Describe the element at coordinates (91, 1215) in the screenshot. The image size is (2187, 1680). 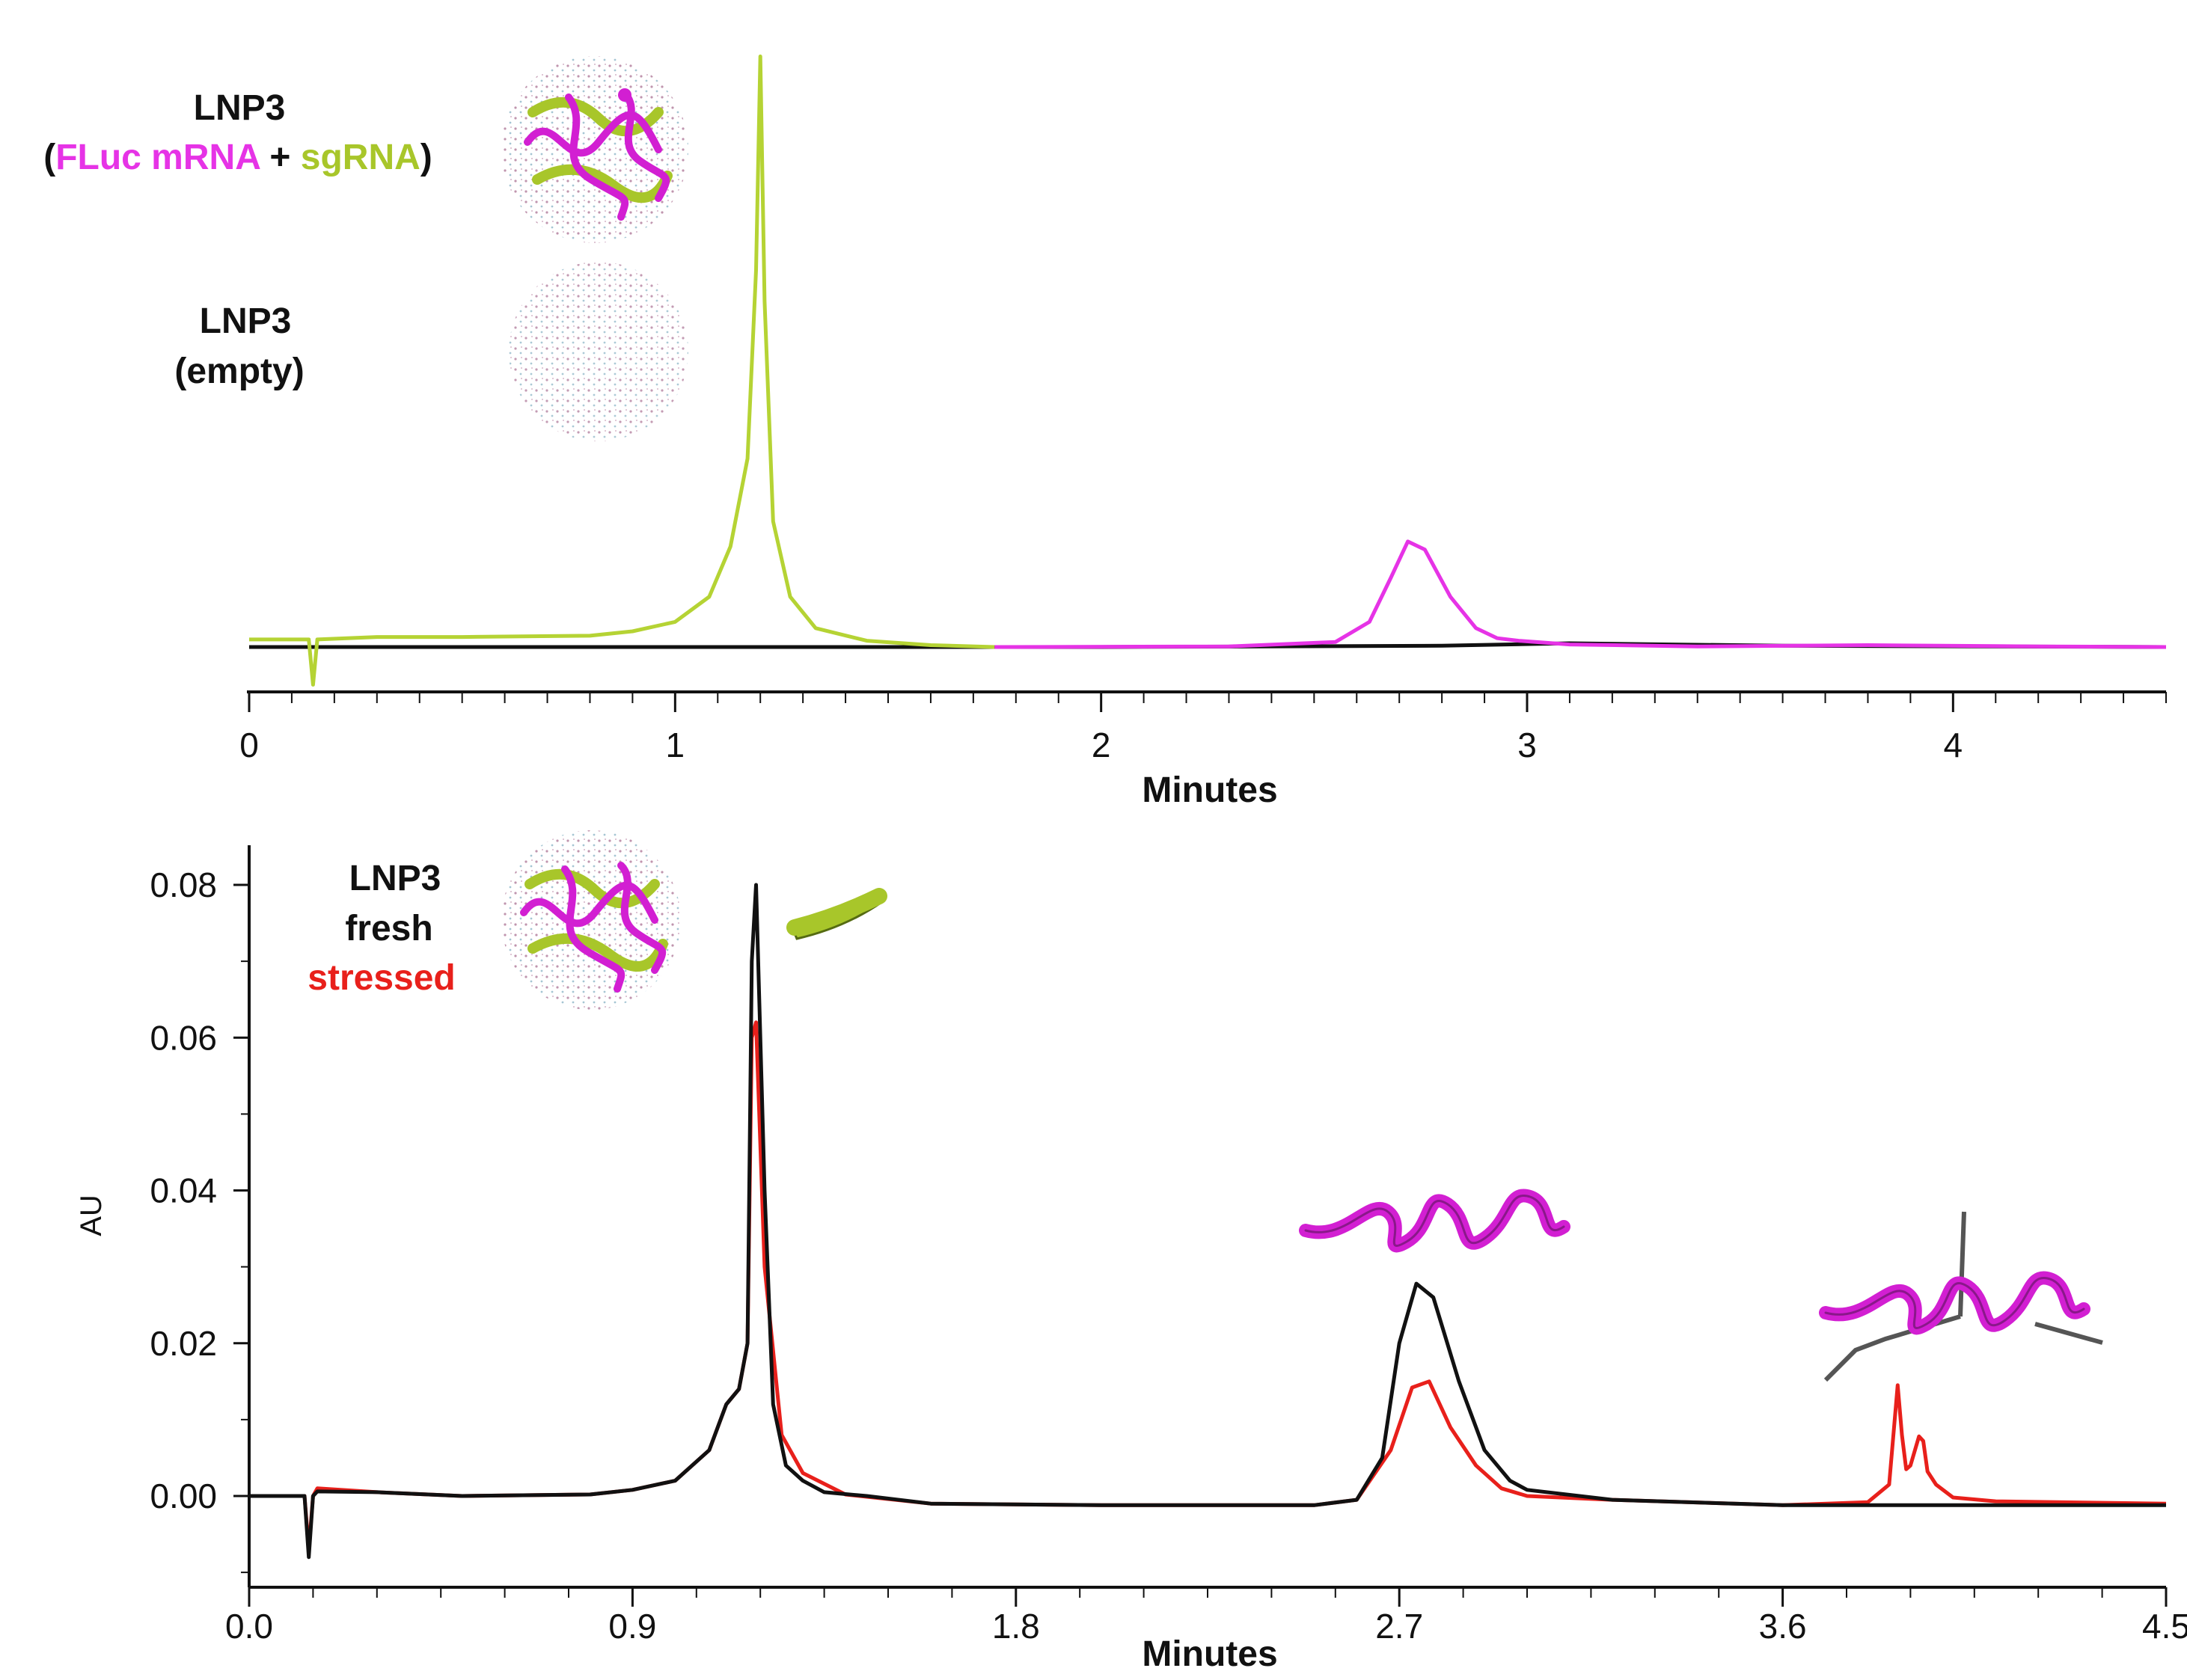
I see `bottom-y-axis-label: AU` at that location.